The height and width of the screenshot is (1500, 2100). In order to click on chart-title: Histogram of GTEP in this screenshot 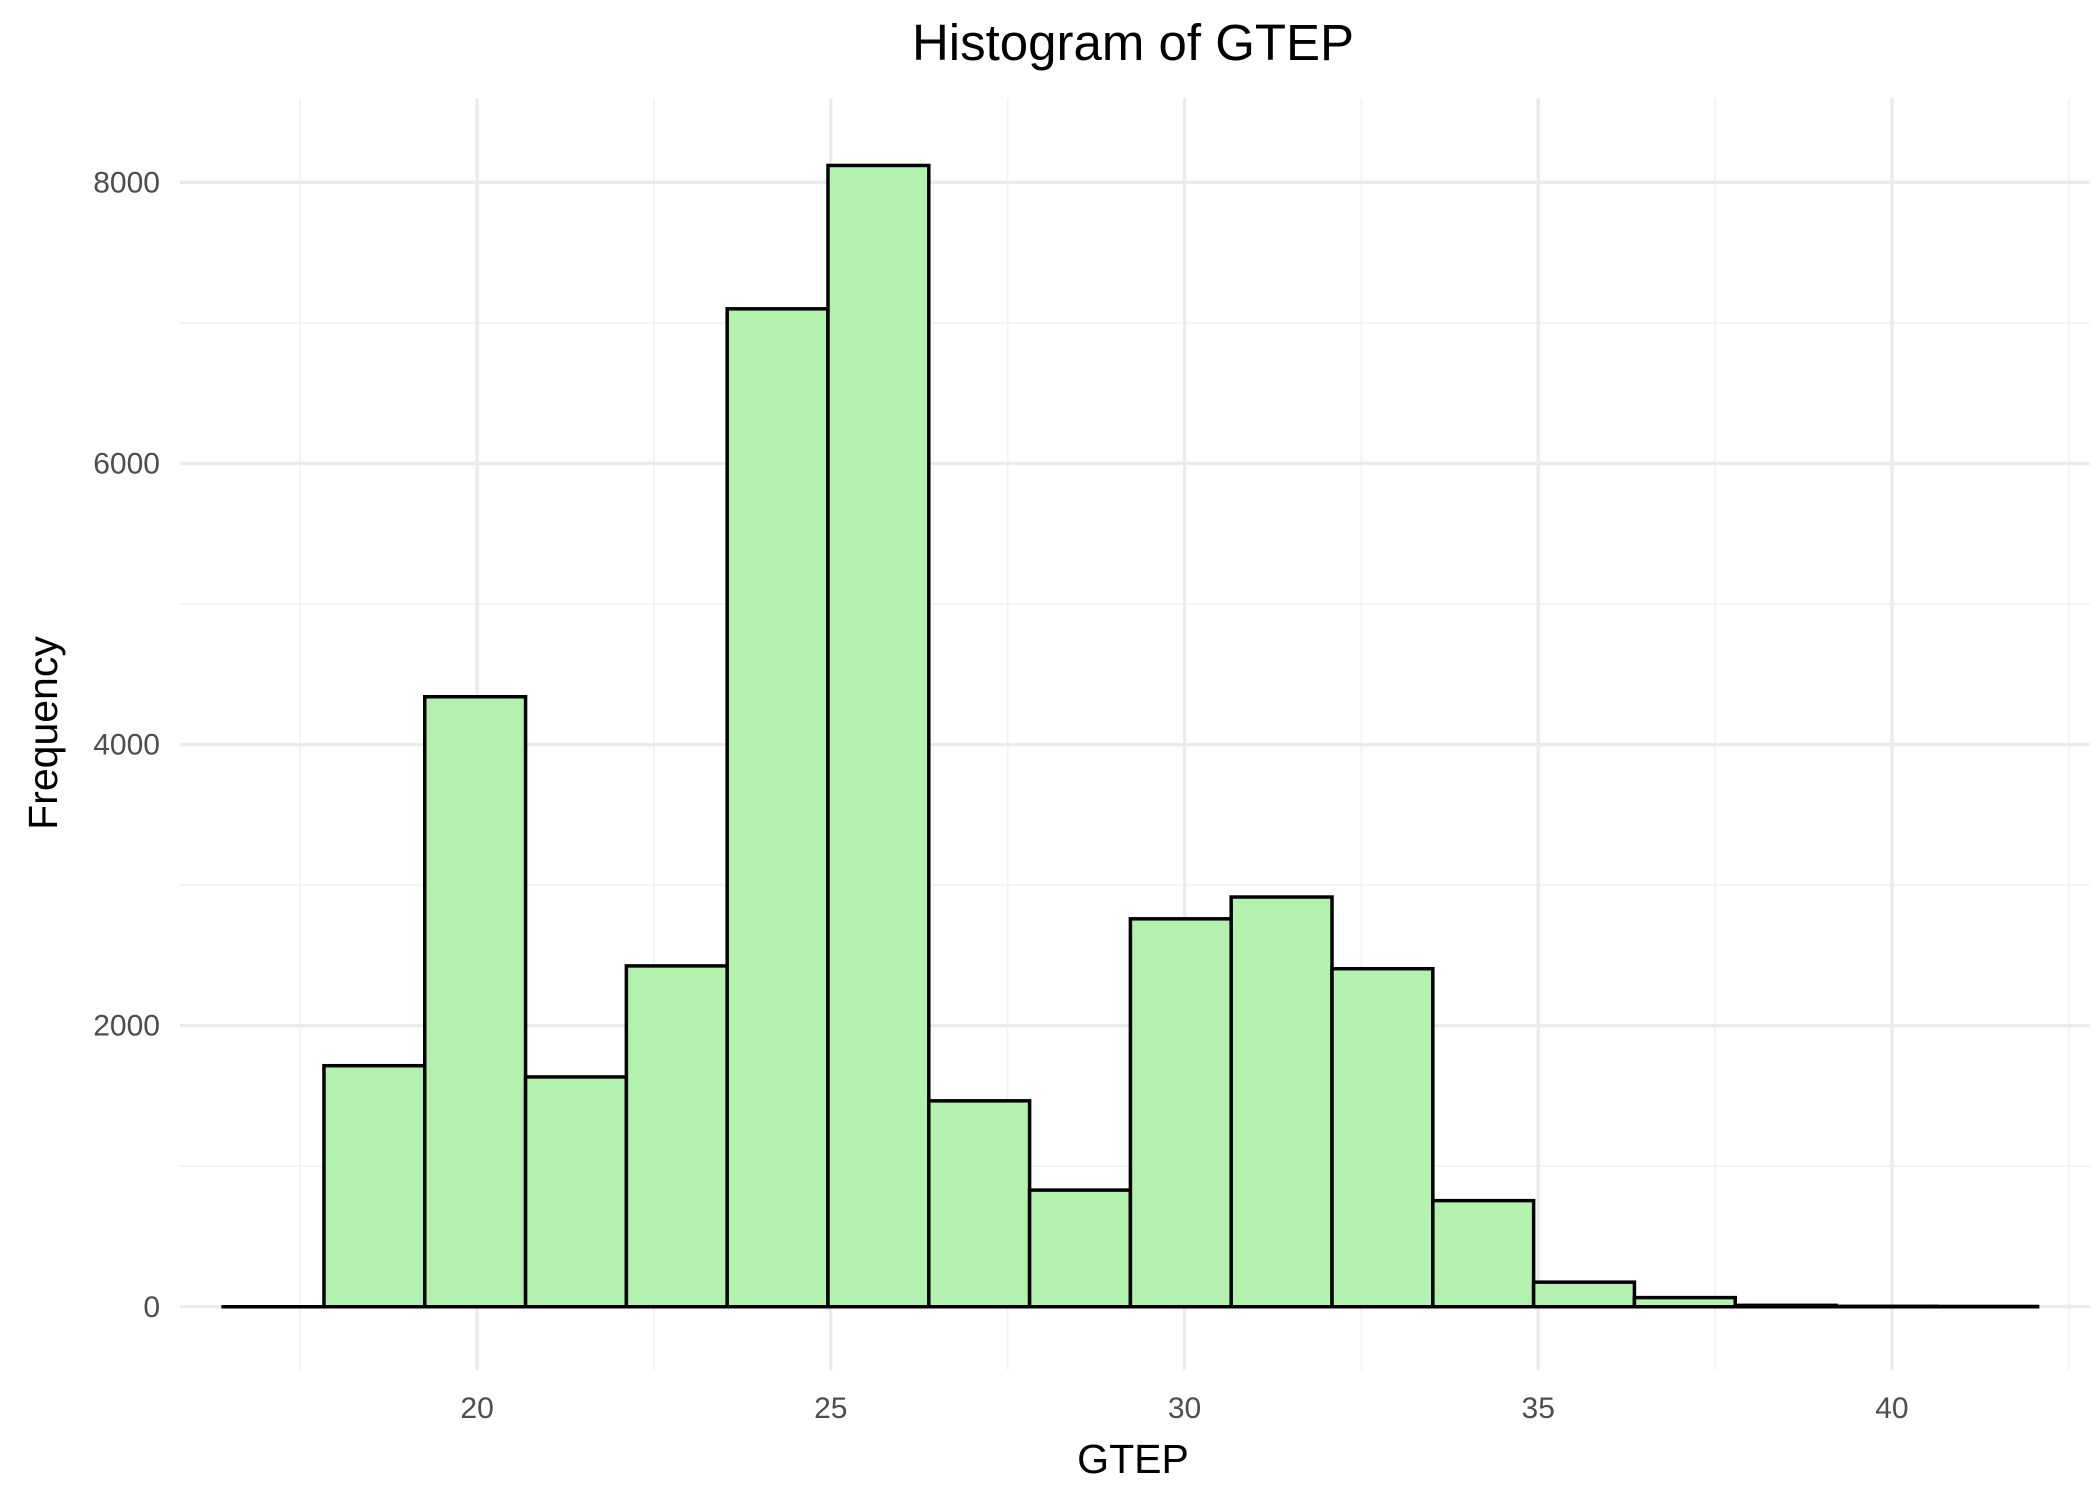, I will do `click(1133, 42)`.